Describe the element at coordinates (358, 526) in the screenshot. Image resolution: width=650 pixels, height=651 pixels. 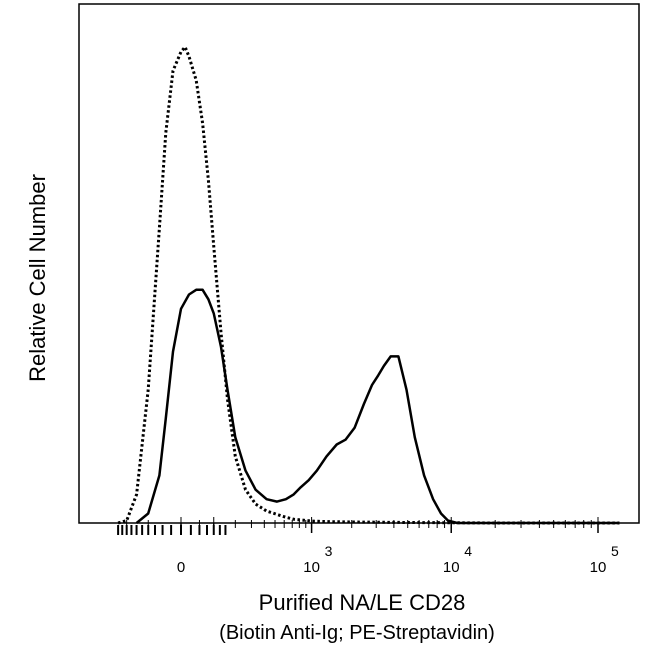
I see `x-axis-ticks` at that location.